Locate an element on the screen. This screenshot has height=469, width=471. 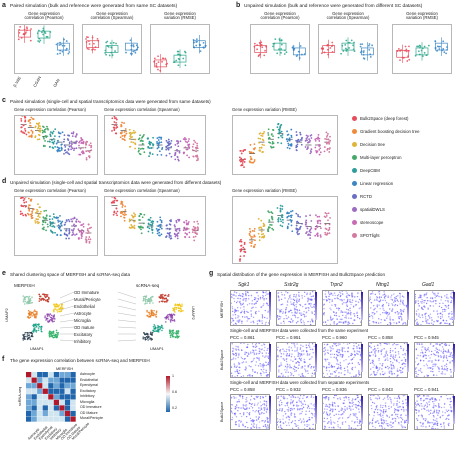
spatial-map is located at coordinates (342, 412).